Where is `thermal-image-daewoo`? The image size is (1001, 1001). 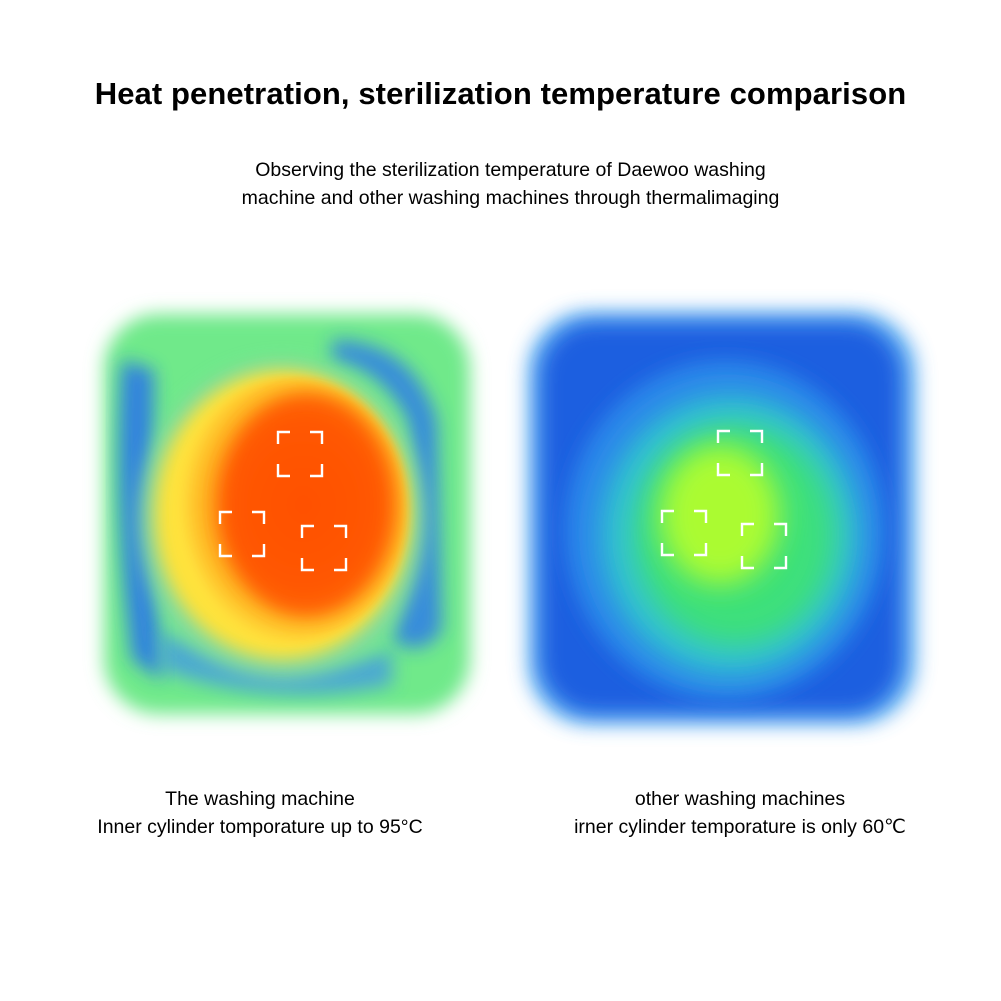
thermal-image-daewoo is located at coordinates (287, 514).